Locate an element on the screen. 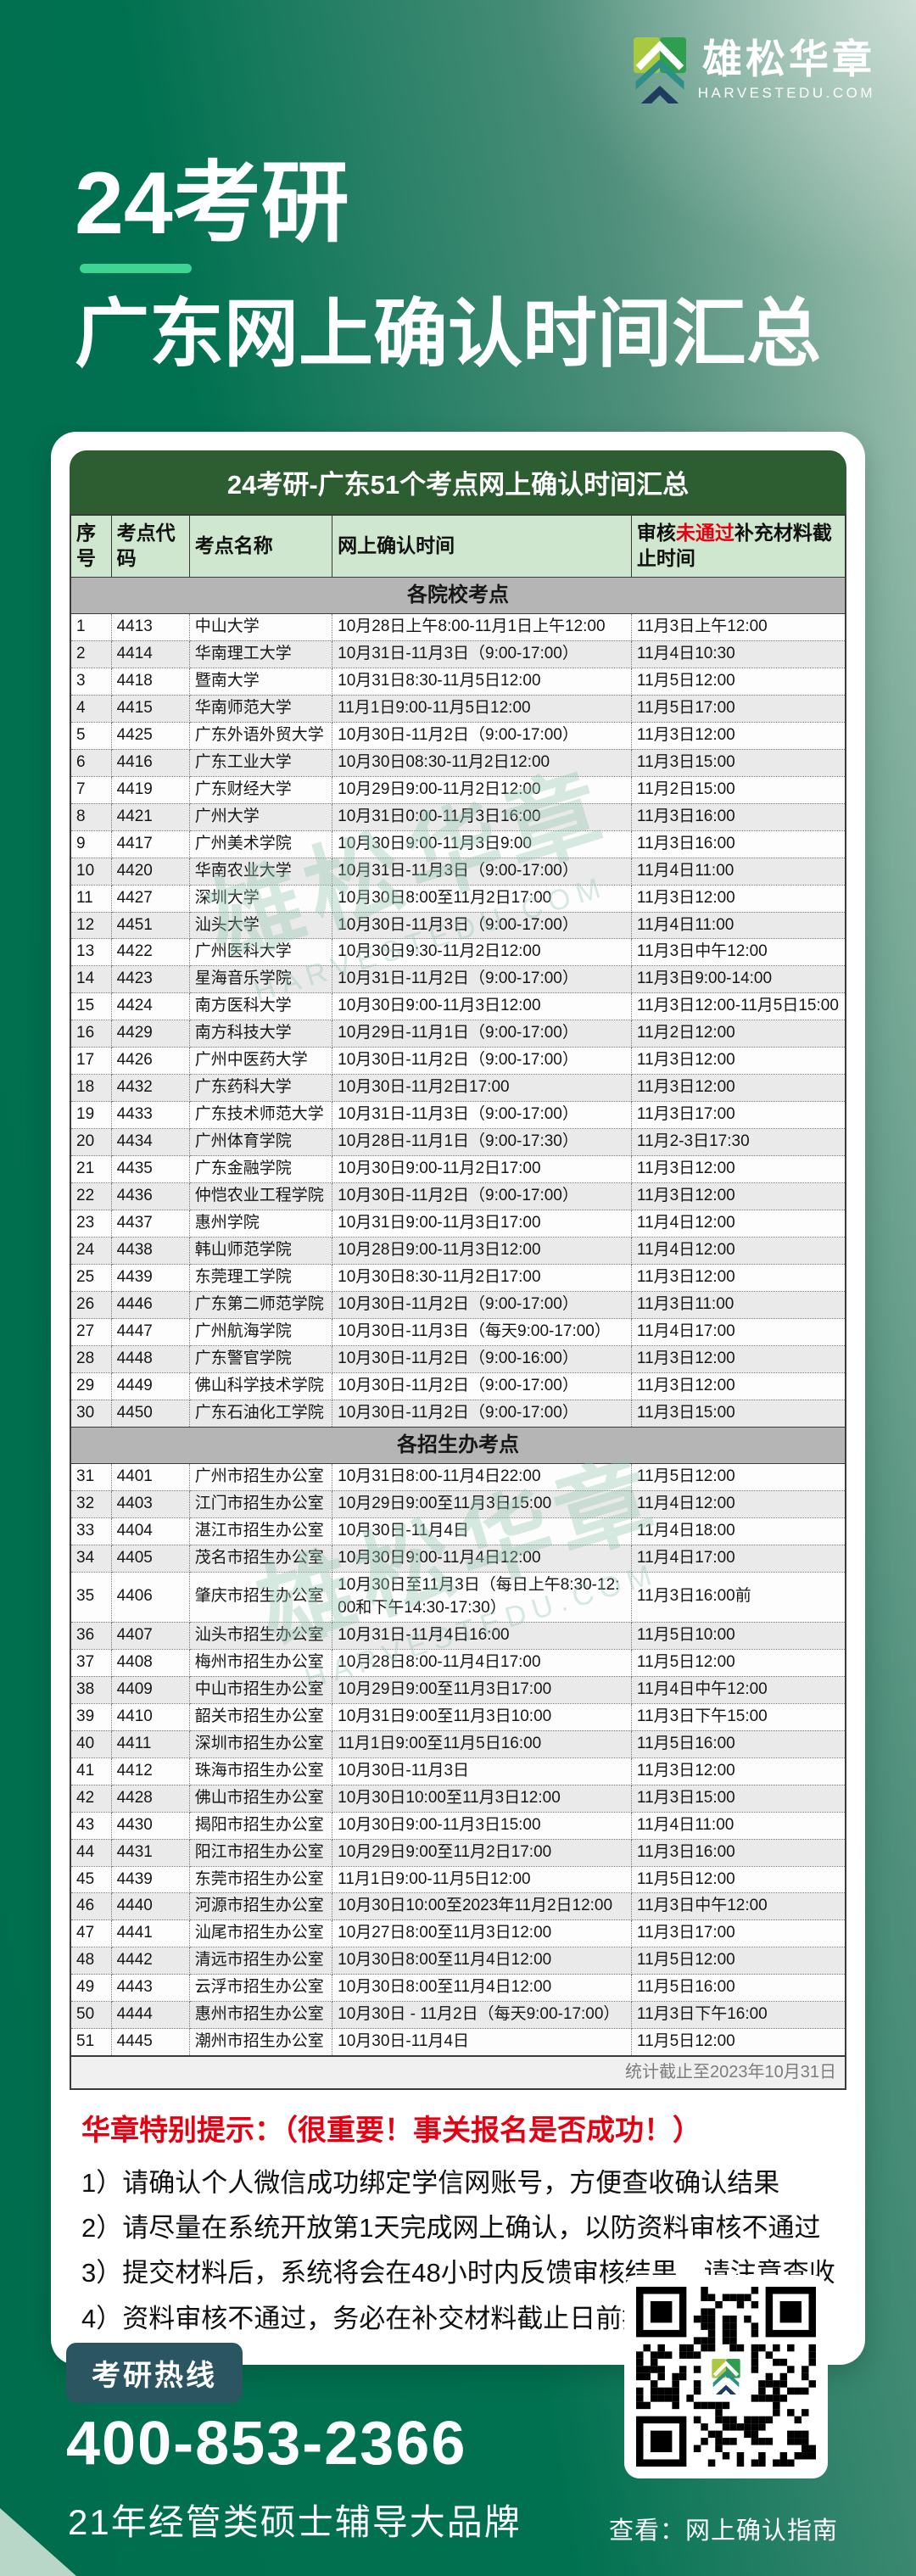 This screenshot has width=916, height=2576. table-cell: 4426 is located at coordinates (150, 1061).